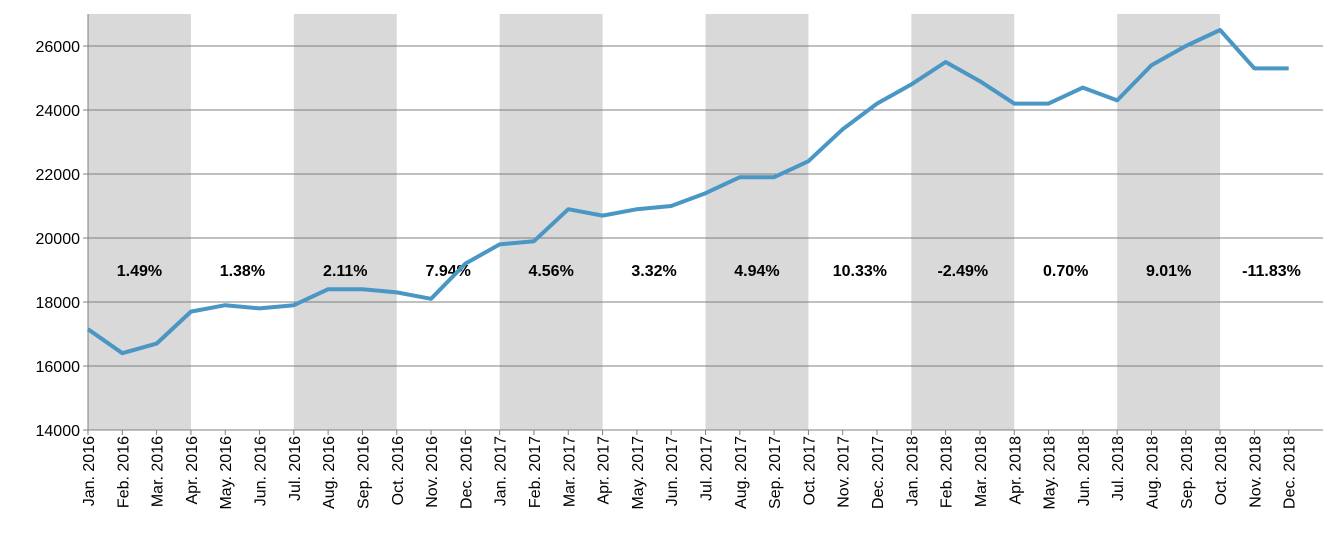  I want to click on x-tick-label: Sep. 2018, so click(1187, 472).